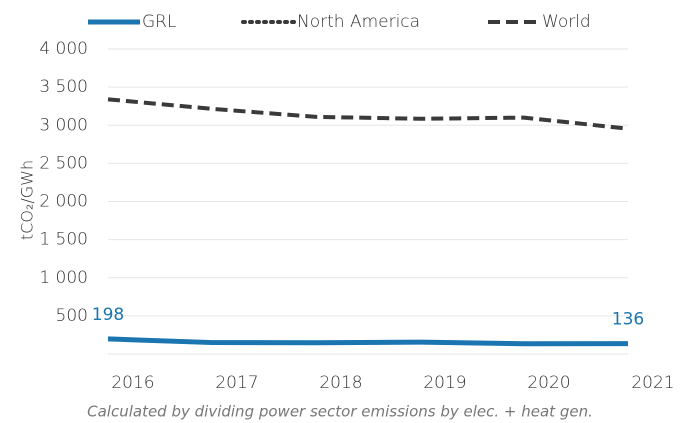 This screenshot has height=423, width=697. Describe the element at coordinates (358, 22) in the screenshot. I see `legend-label: North America` at that location.